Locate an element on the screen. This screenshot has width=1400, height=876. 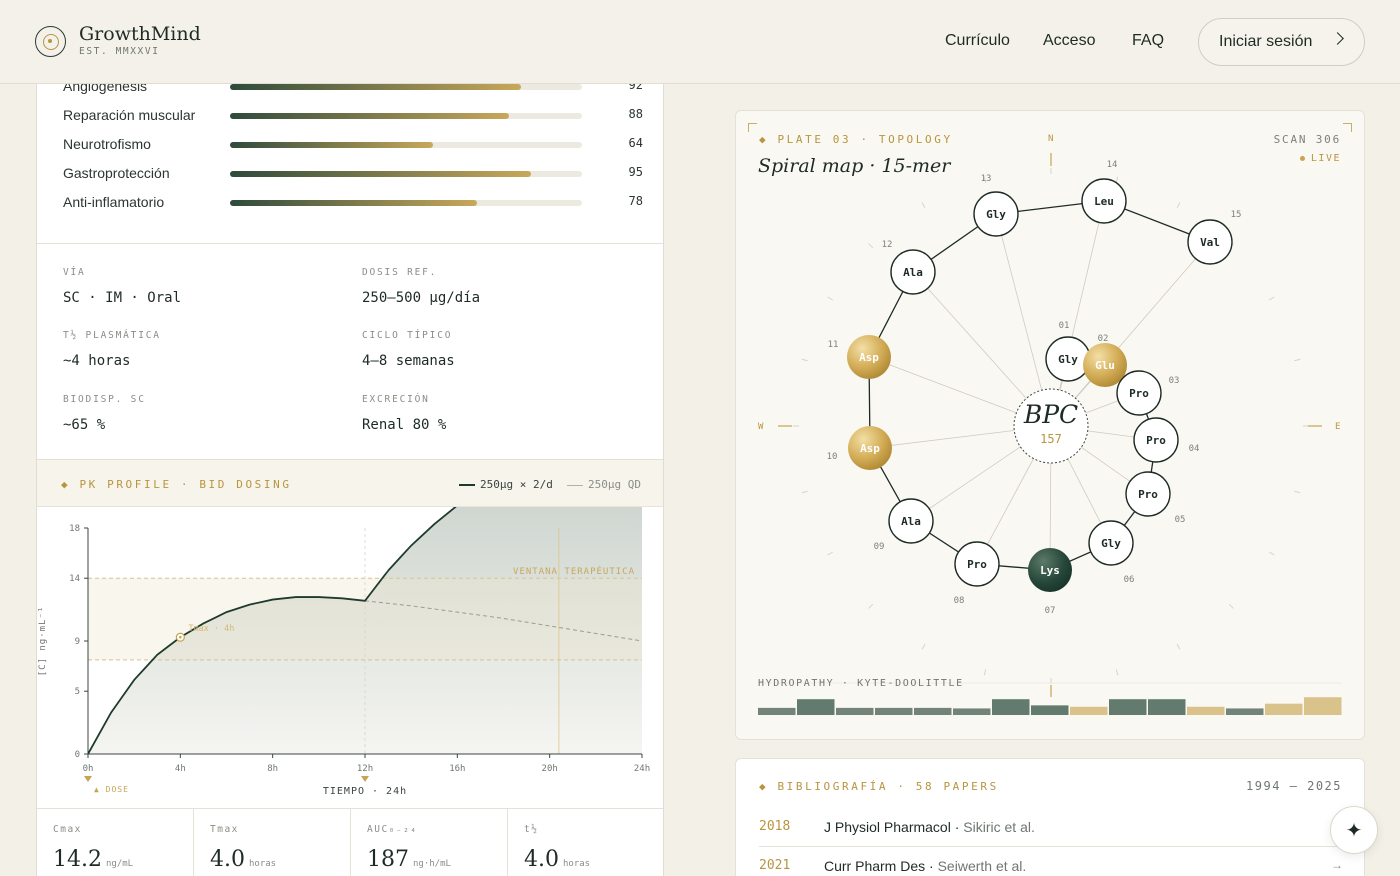
residue-node: Leu 14 is located at coordinates (1104, 192).